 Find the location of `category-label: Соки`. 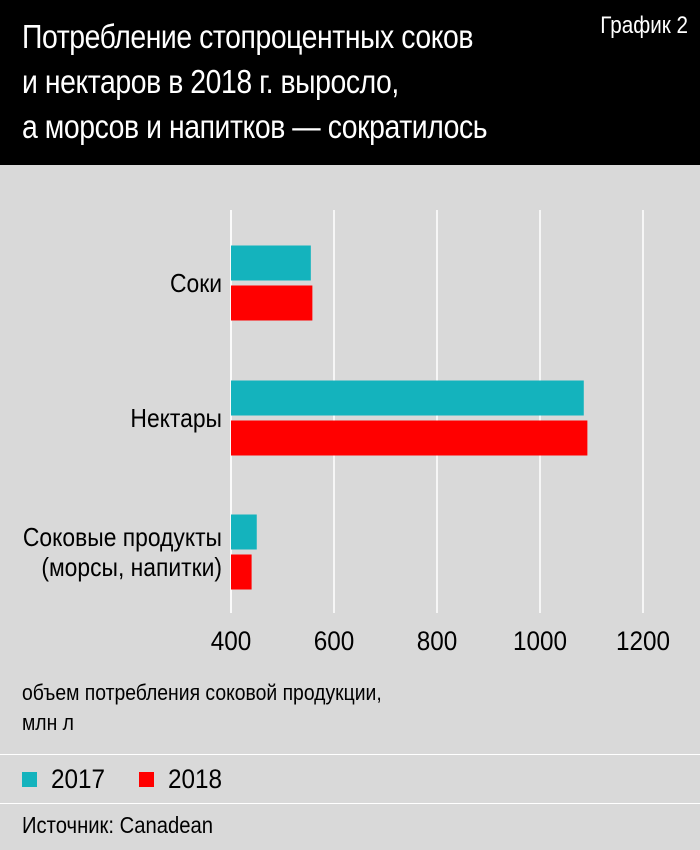

category-label: Соки is located at coordinates (196, 284).